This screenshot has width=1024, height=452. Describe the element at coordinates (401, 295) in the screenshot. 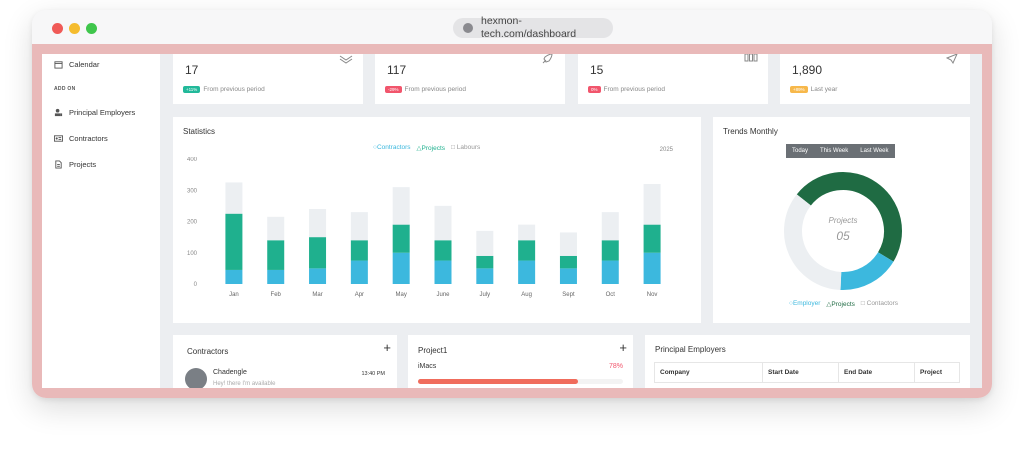

I see `x-tick-label: May` at that location.